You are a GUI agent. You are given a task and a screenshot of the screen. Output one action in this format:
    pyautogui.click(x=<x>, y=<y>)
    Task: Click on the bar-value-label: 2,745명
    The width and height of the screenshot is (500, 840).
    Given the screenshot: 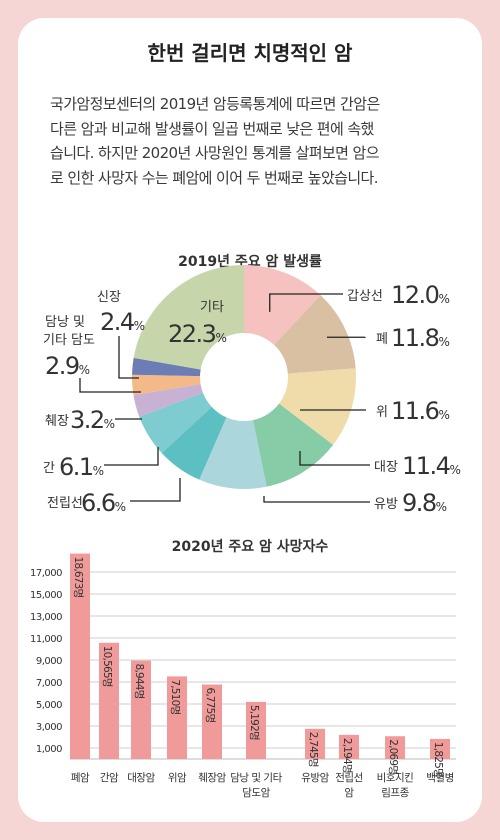 What is the action you would take?
    pyautogui.click(x=313, y=749)
    